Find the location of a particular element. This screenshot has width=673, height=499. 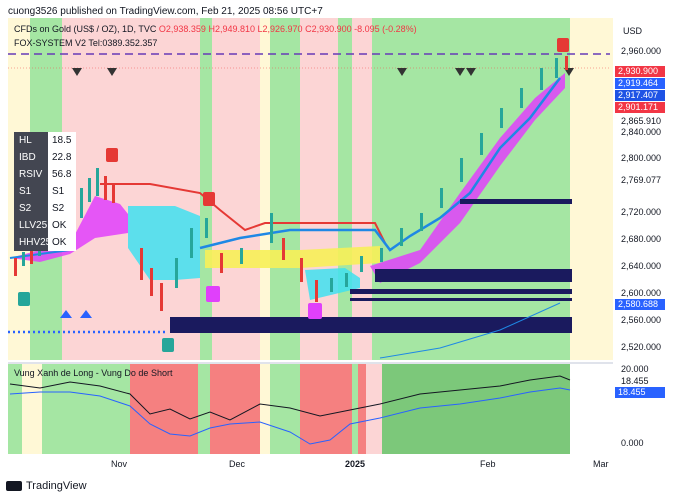

tradingview-logo-icon is located at coordinates (14, 486).